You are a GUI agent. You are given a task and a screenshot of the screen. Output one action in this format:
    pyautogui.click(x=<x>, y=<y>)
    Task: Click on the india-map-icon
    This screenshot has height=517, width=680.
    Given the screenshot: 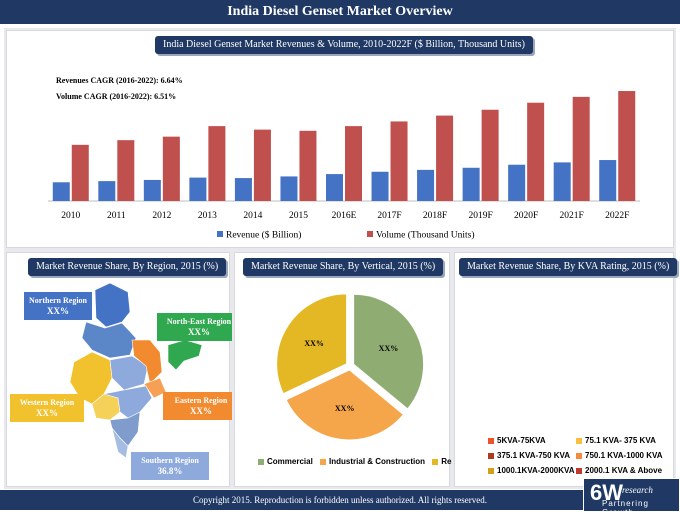 What is the action you would take?
    pyautogui.click(x=136, y=370)
    